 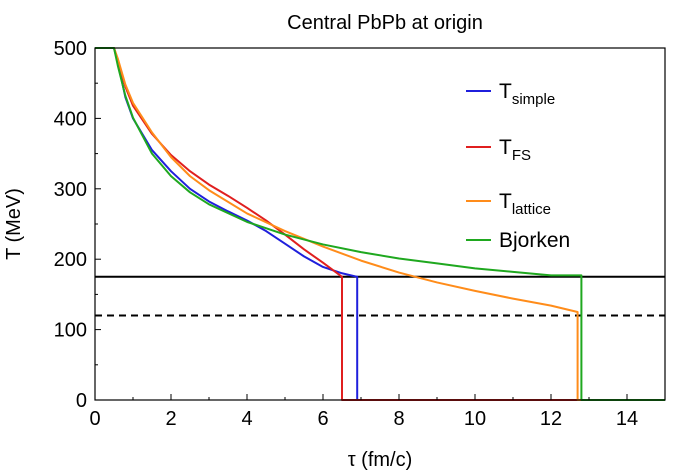 I want to click on x-tick-label: 2, so click(x=170, y=419).